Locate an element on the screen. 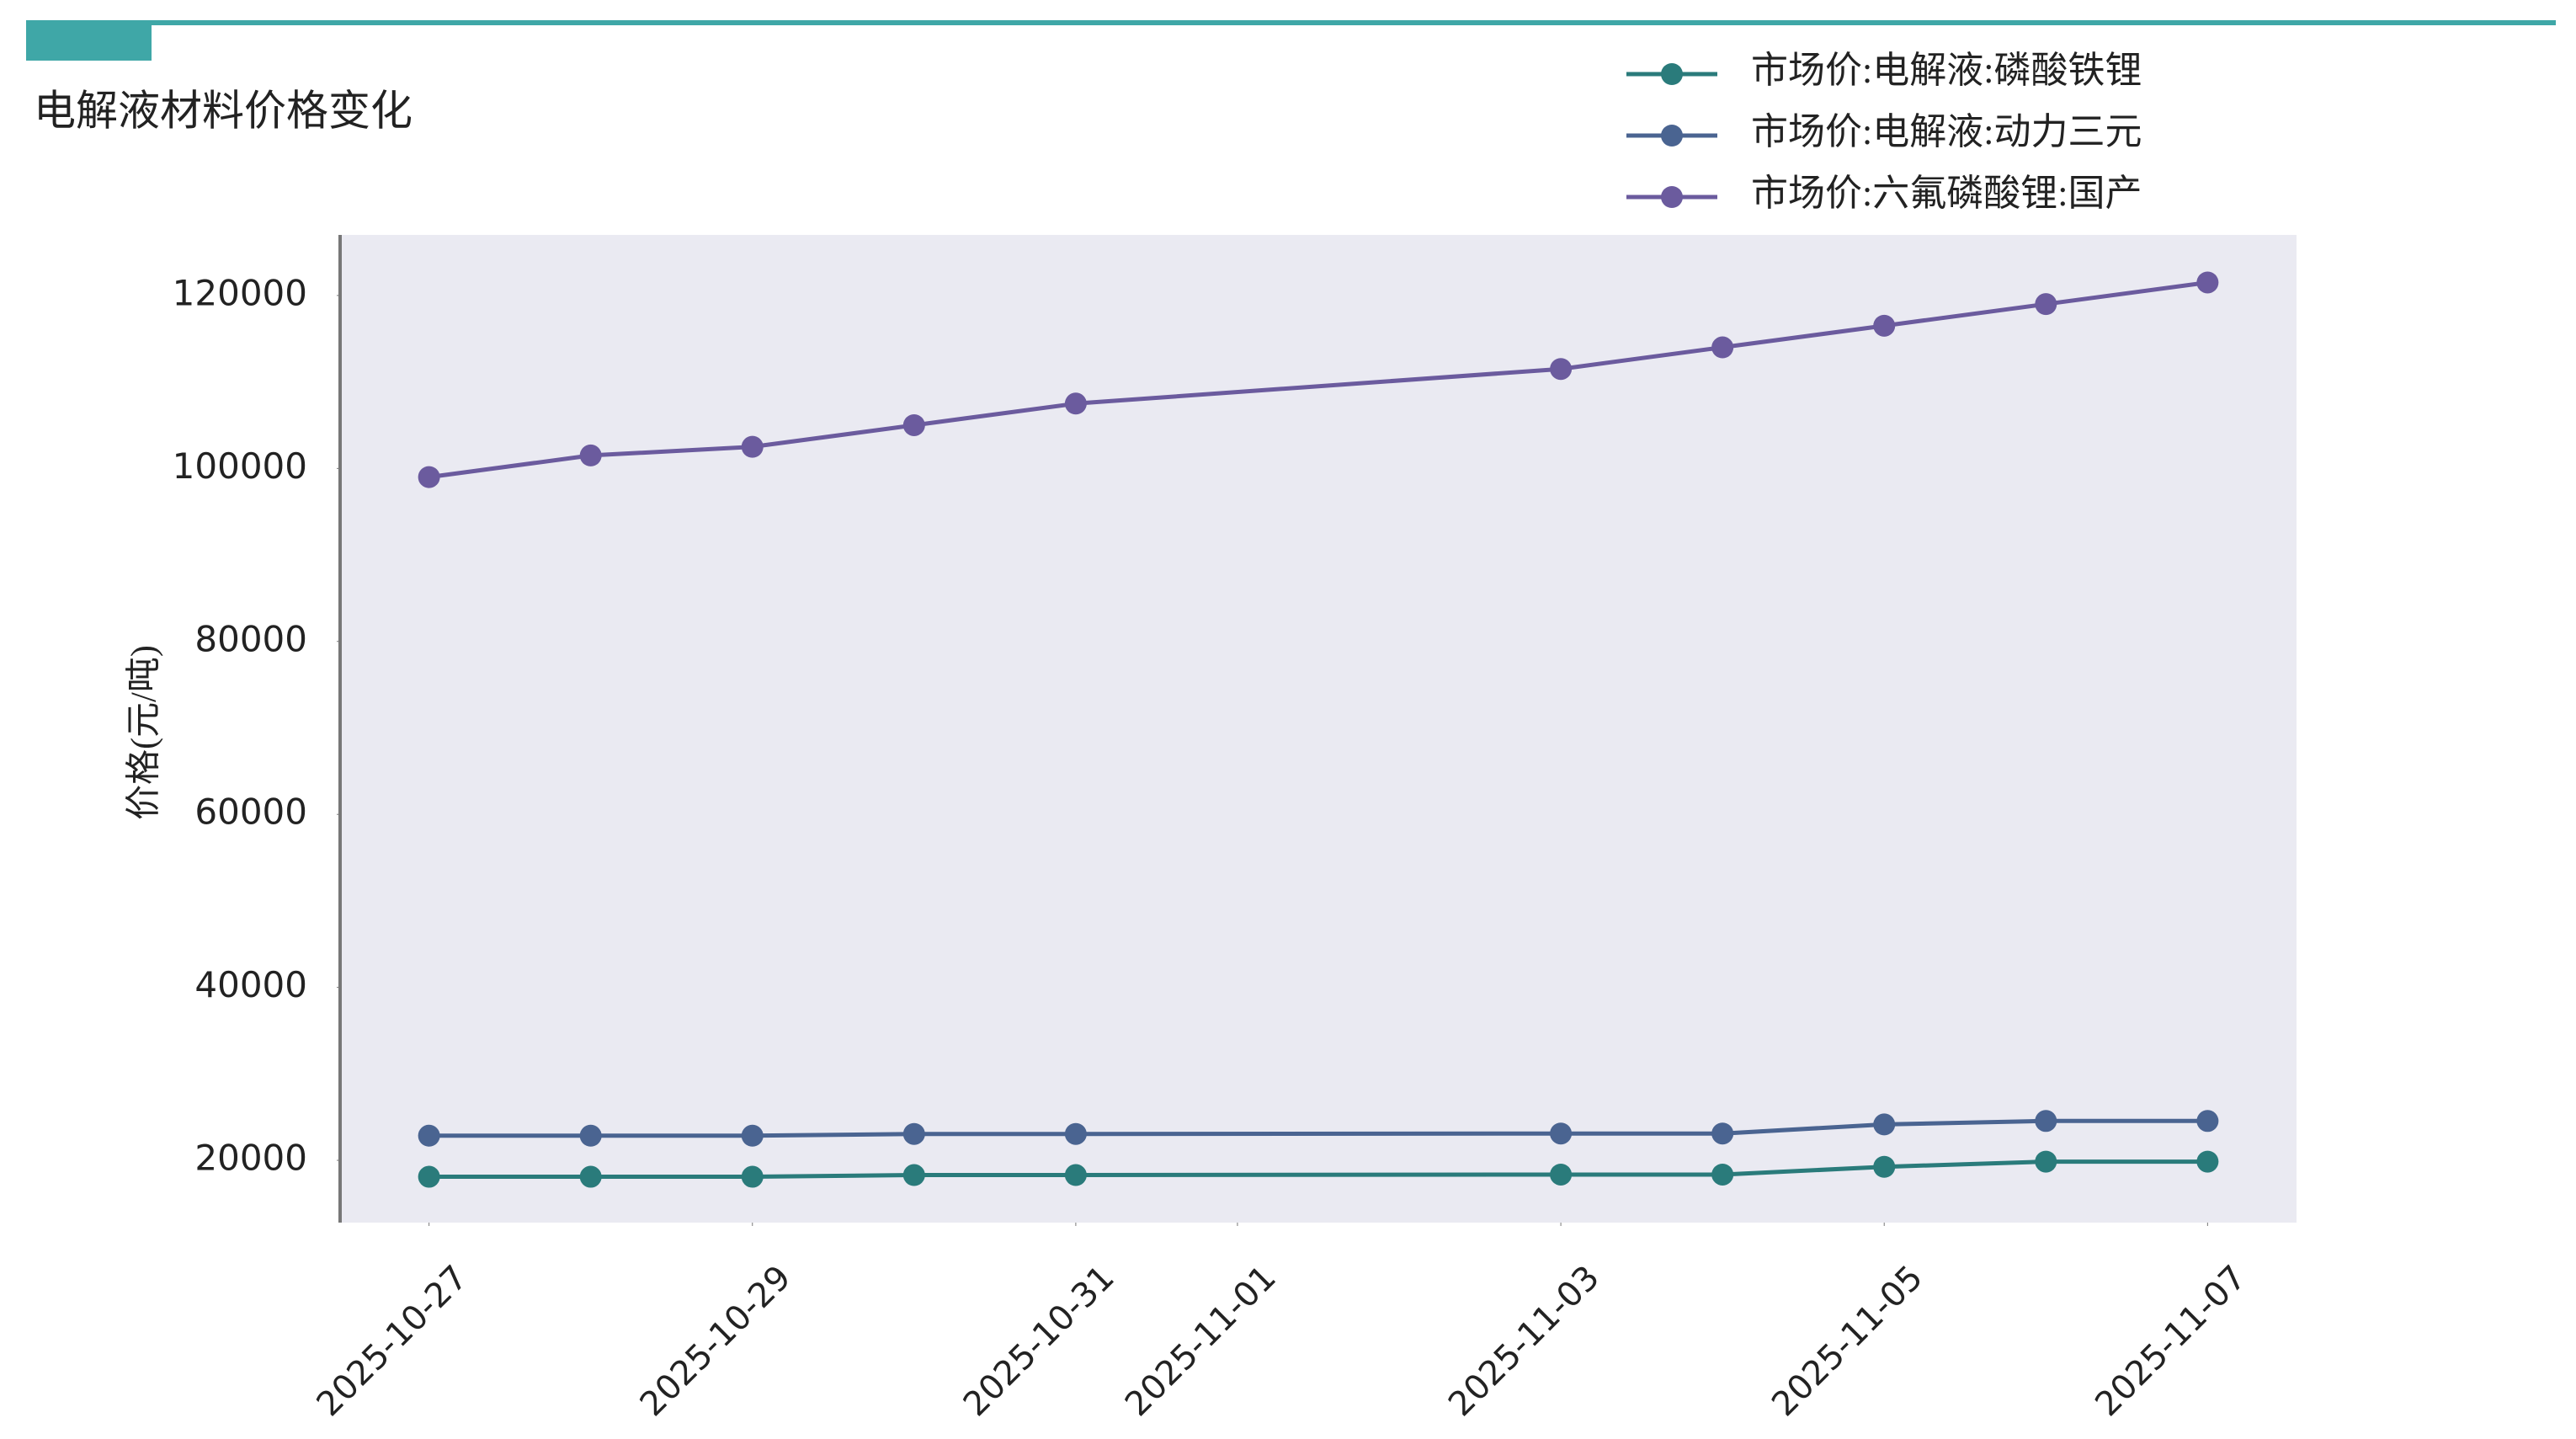  y-tick-label: 120000 is located at coordinates (240, 292).